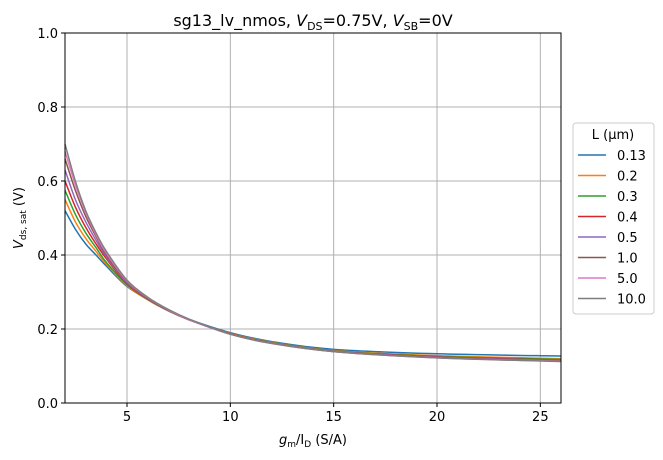 Image resolution: width=663 pixels, height=460 pixels. I want to click on legend: L (µm) 0.13 0.2 0.3 0.4 0.5 1.0 5.0 10.0, so click(613, 218).